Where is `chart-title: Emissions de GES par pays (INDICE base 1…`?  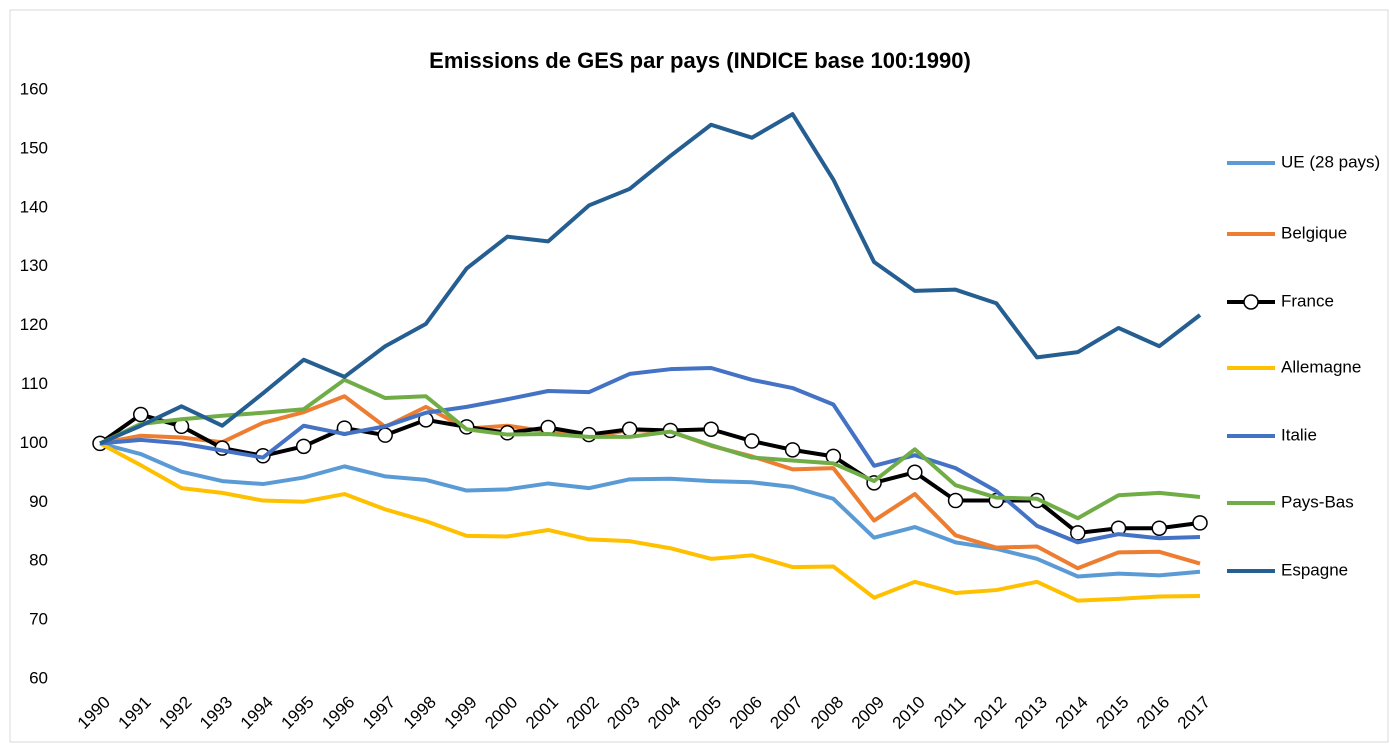
chart-title: Emissions de GES par pays (INDICE base 1… is located at coordinates (700, 60).